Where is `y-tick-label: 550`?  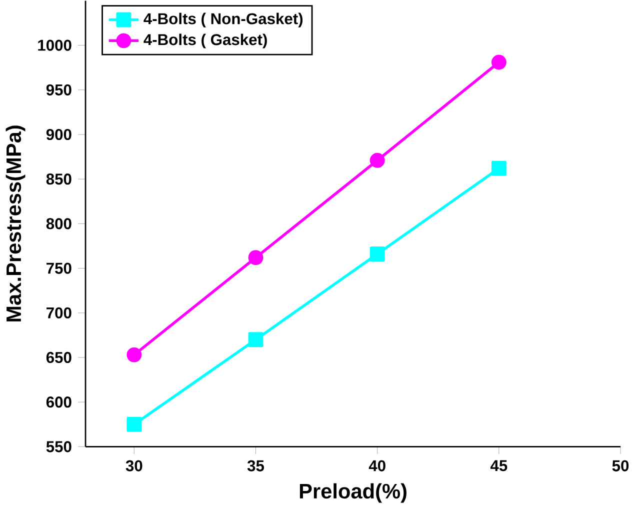 y-tick-label: 550 is located at coordinates (59, 446).